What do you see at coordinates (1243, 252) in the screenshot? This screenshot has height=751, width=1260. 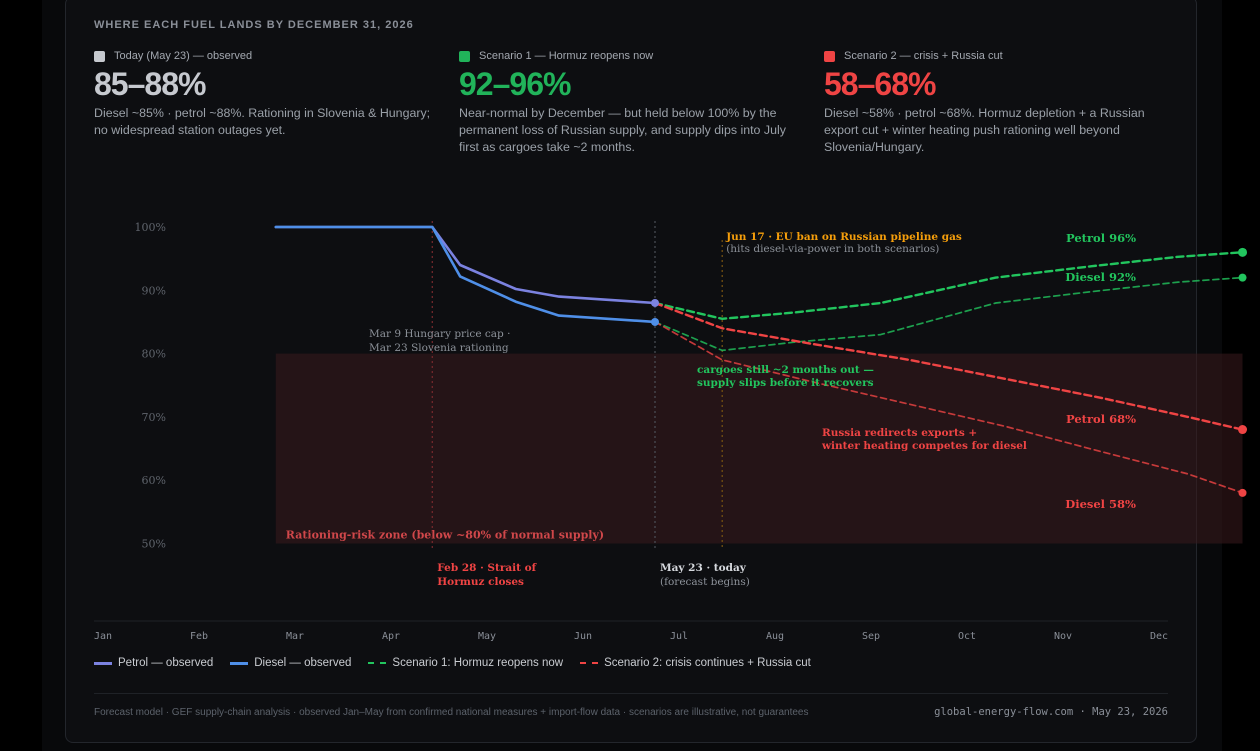 I see `marker-s1-petrol-end` at bounding box center [1243, 252].